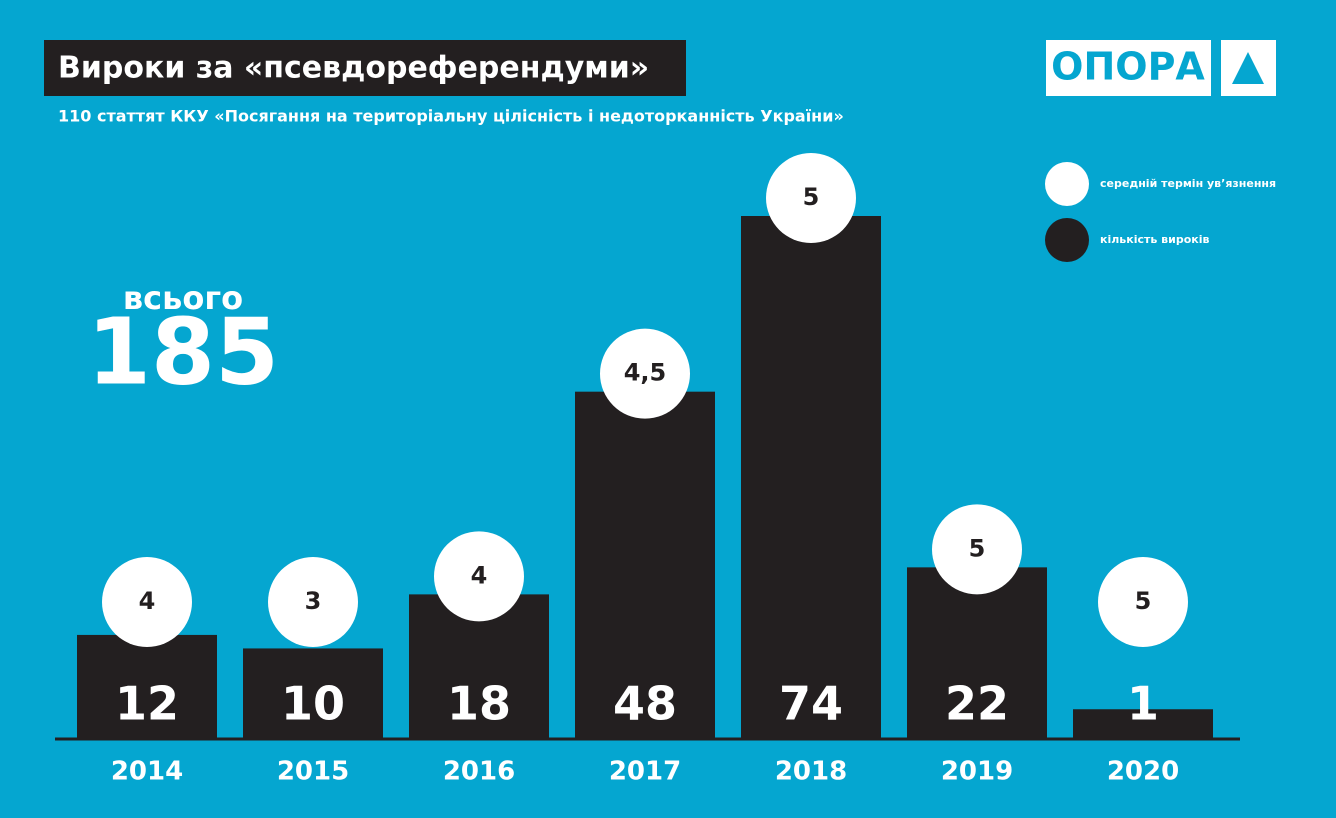 The image size is (1336, 818). What do you see at coordinates (1188, 183) in the screenshot?
I see `legend-label: середній термін ув’язнення` at bounding box center [1188, 183].